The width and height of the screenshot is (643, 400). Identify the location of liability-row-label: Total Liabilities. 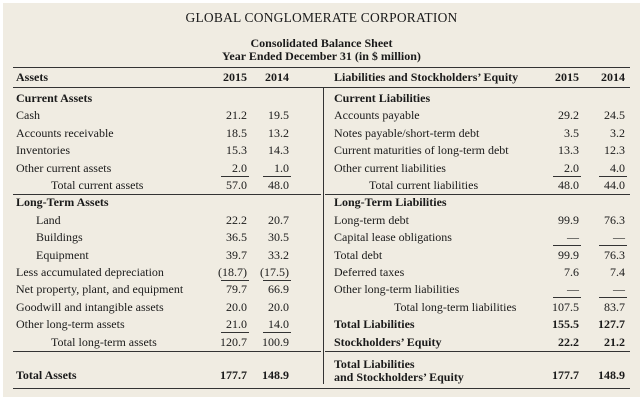
(374, 324).